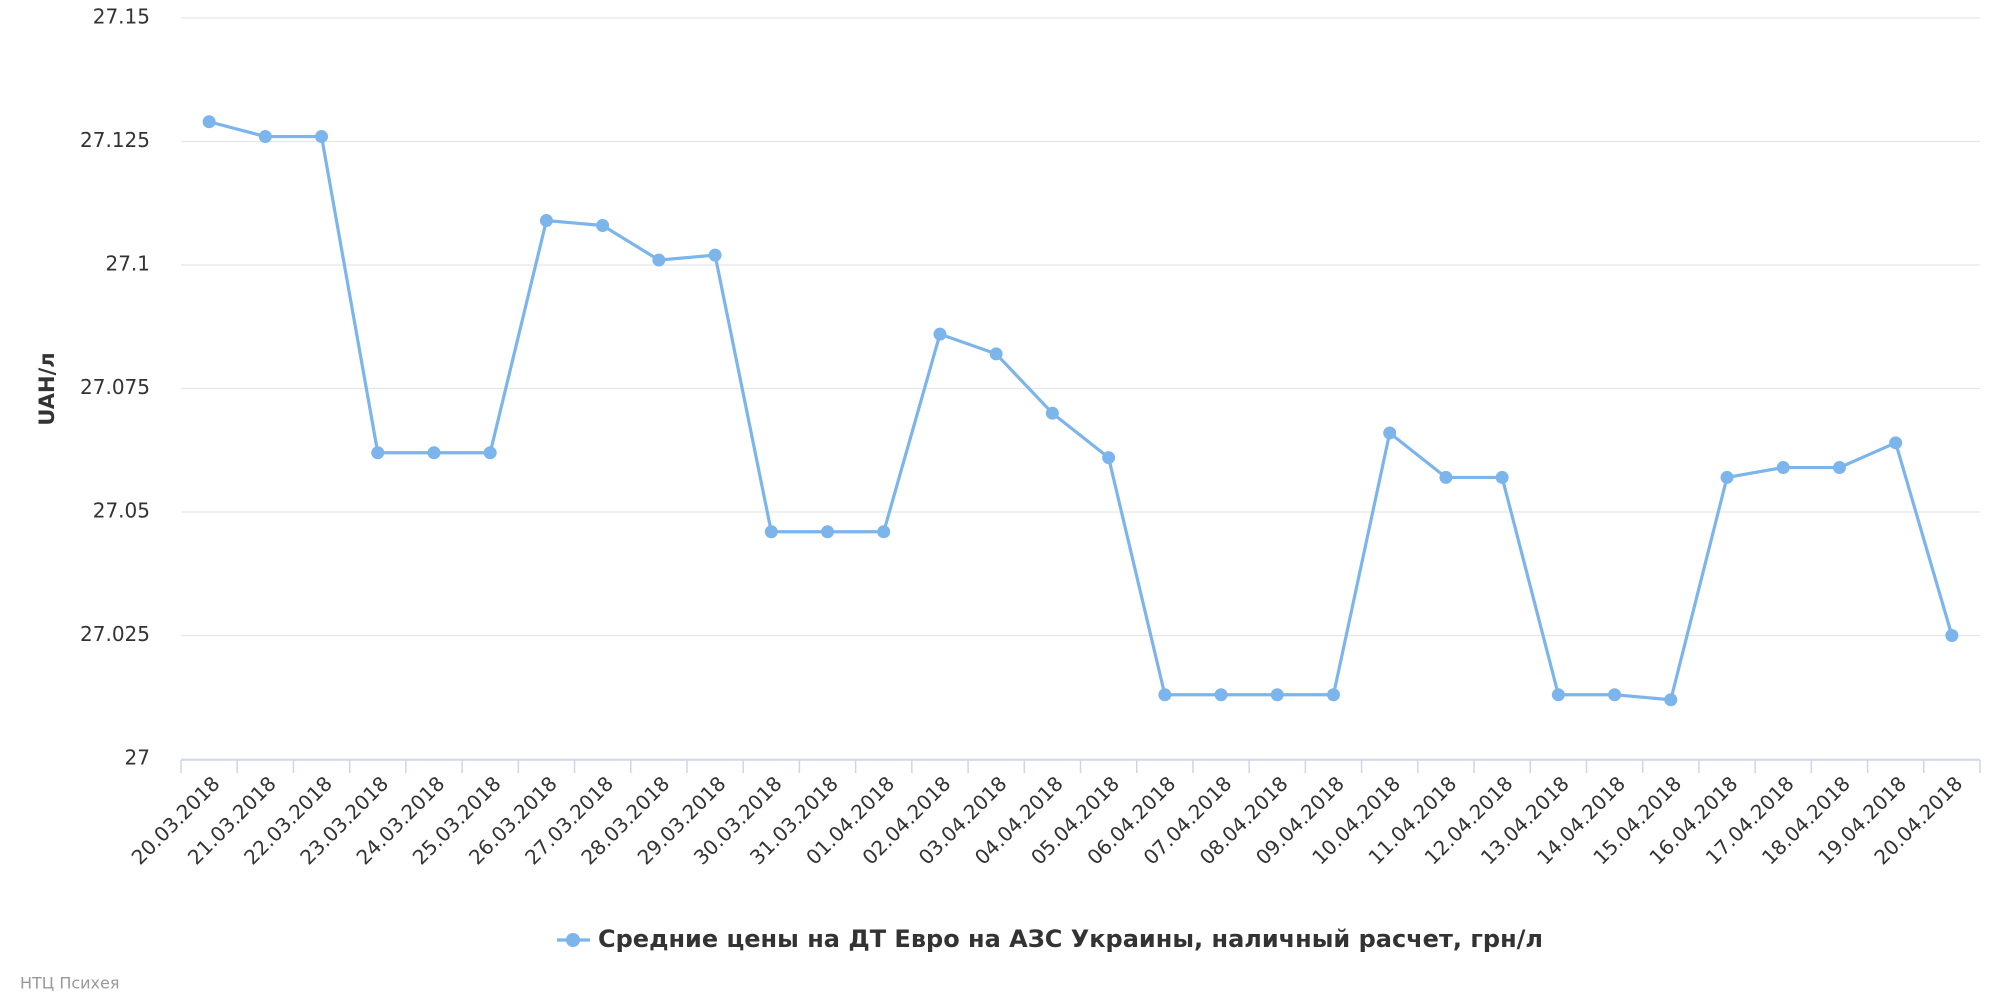 This screenshot has width=2000, height=1004. I want to click on y-tick-label: 27.05, so click(121, 511).